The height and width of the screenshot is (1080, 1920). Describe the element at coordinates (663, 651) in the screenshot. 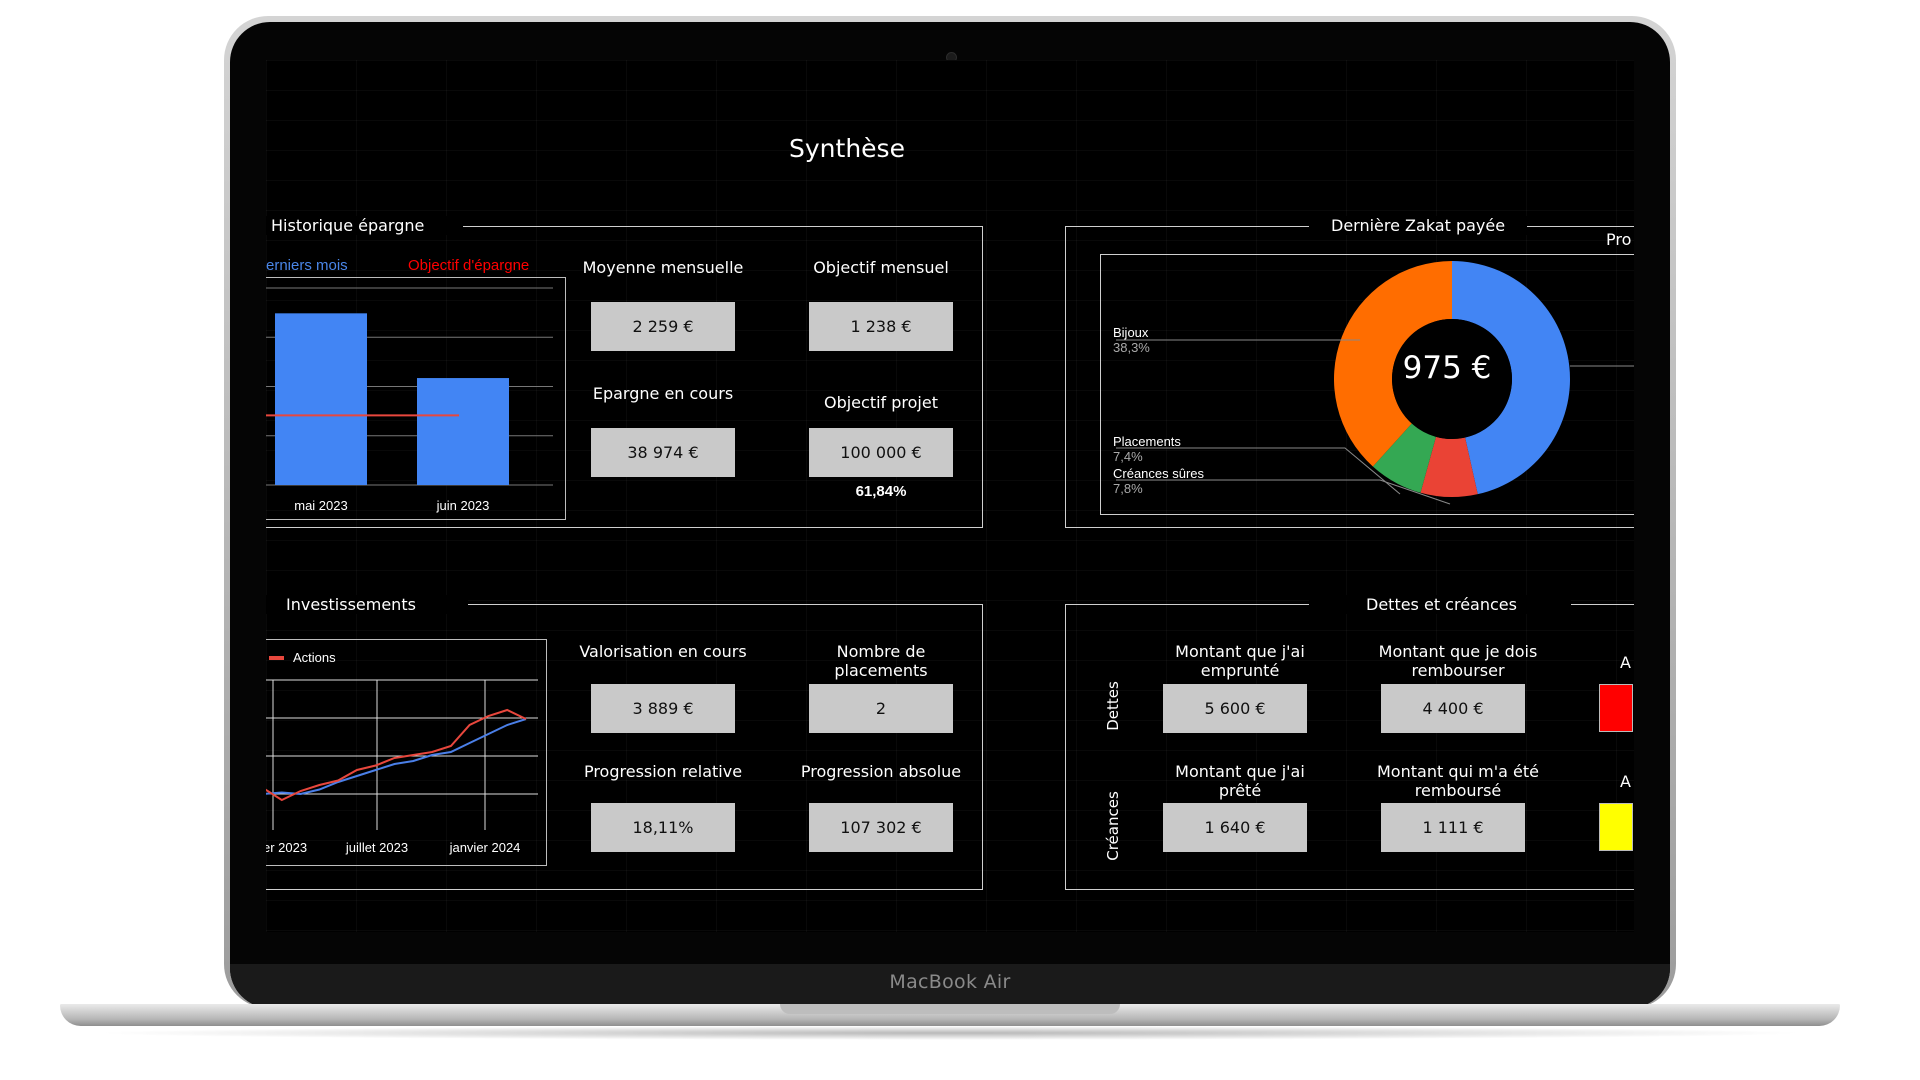

I see `stat-label-valuation: Valorisation en cours` at that location.